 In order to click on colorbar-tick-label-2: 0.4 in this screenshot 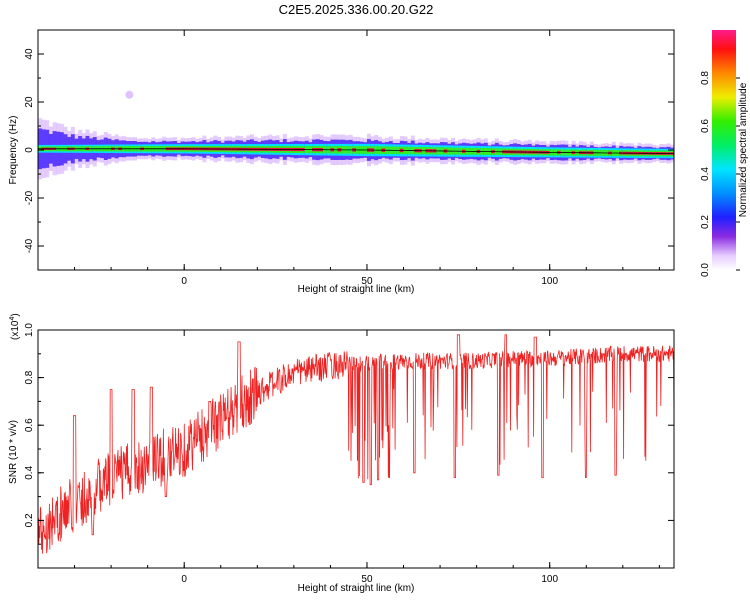, I will do `click(705, 174)`.